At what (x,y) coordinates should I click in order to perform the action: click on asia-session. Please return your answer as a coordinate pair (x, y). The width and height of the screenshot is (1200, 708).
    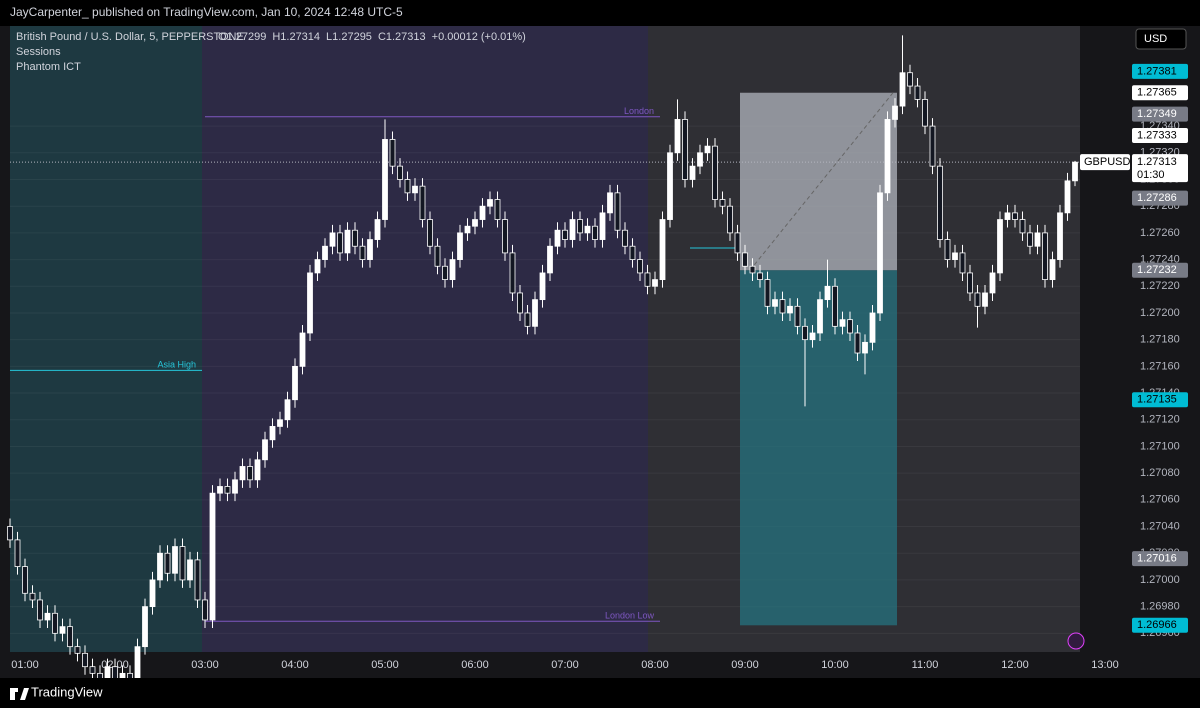
    Looking at the image, I should click on (106, 337).